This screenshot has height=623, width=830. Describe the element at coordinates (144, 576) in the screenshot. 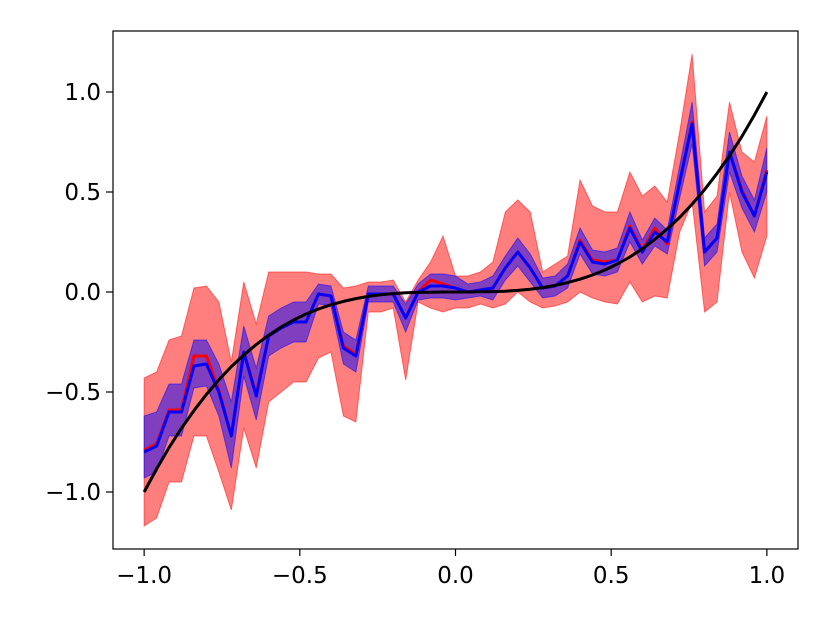

I see `x-tick-label: −1.0` at that location.